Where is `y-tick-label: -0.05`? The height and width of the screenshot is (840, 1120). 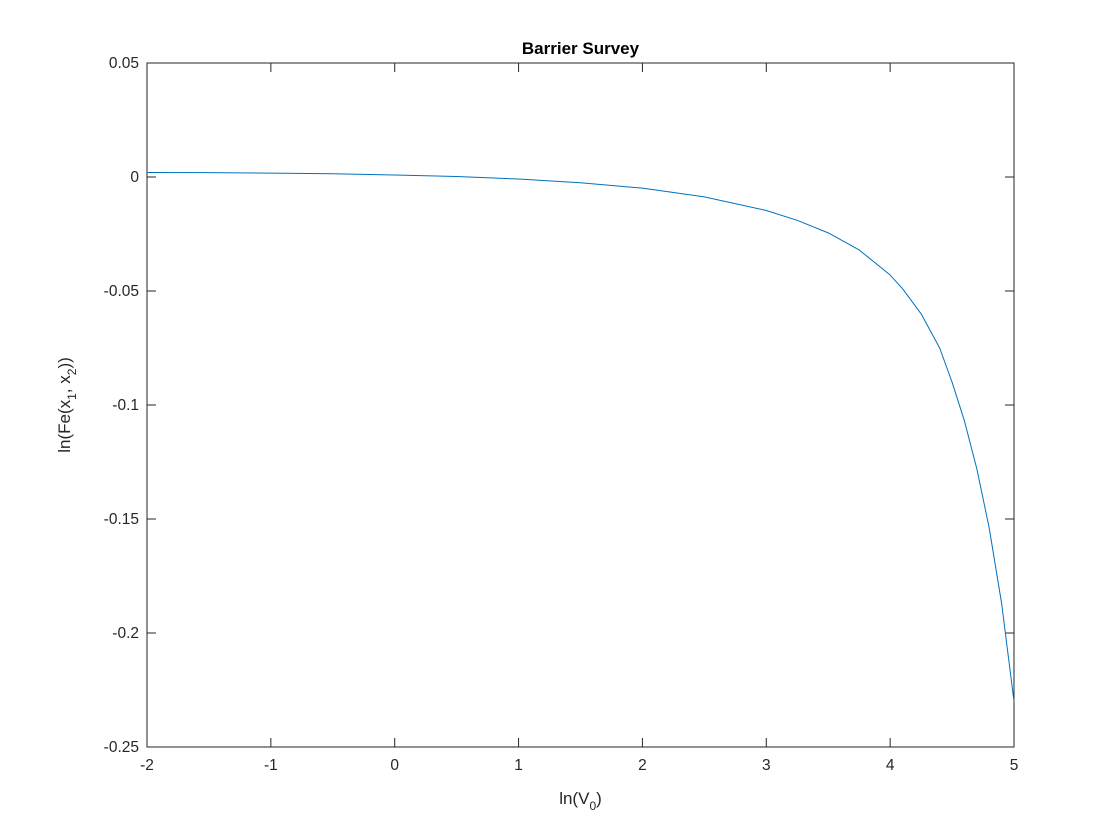
y-tick-label: -0.05 is located at coordinates (121, 291).